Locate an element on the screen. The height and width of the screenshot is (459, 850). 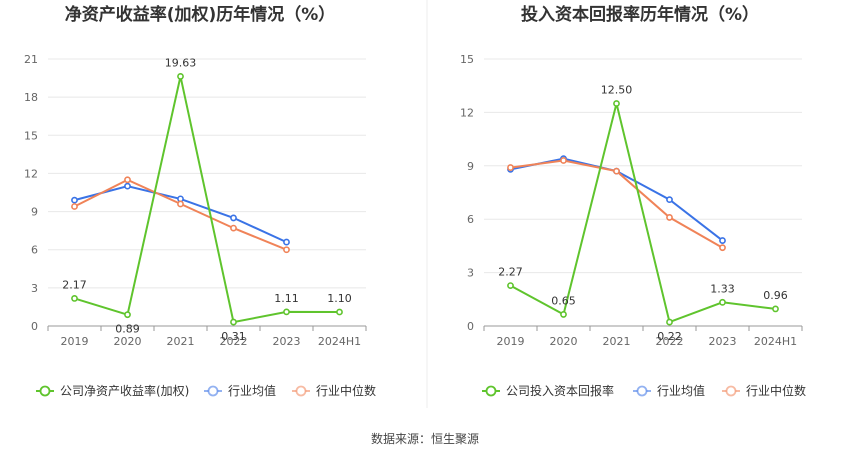
data-label: 1.10 is located at coordinates (339, 298).